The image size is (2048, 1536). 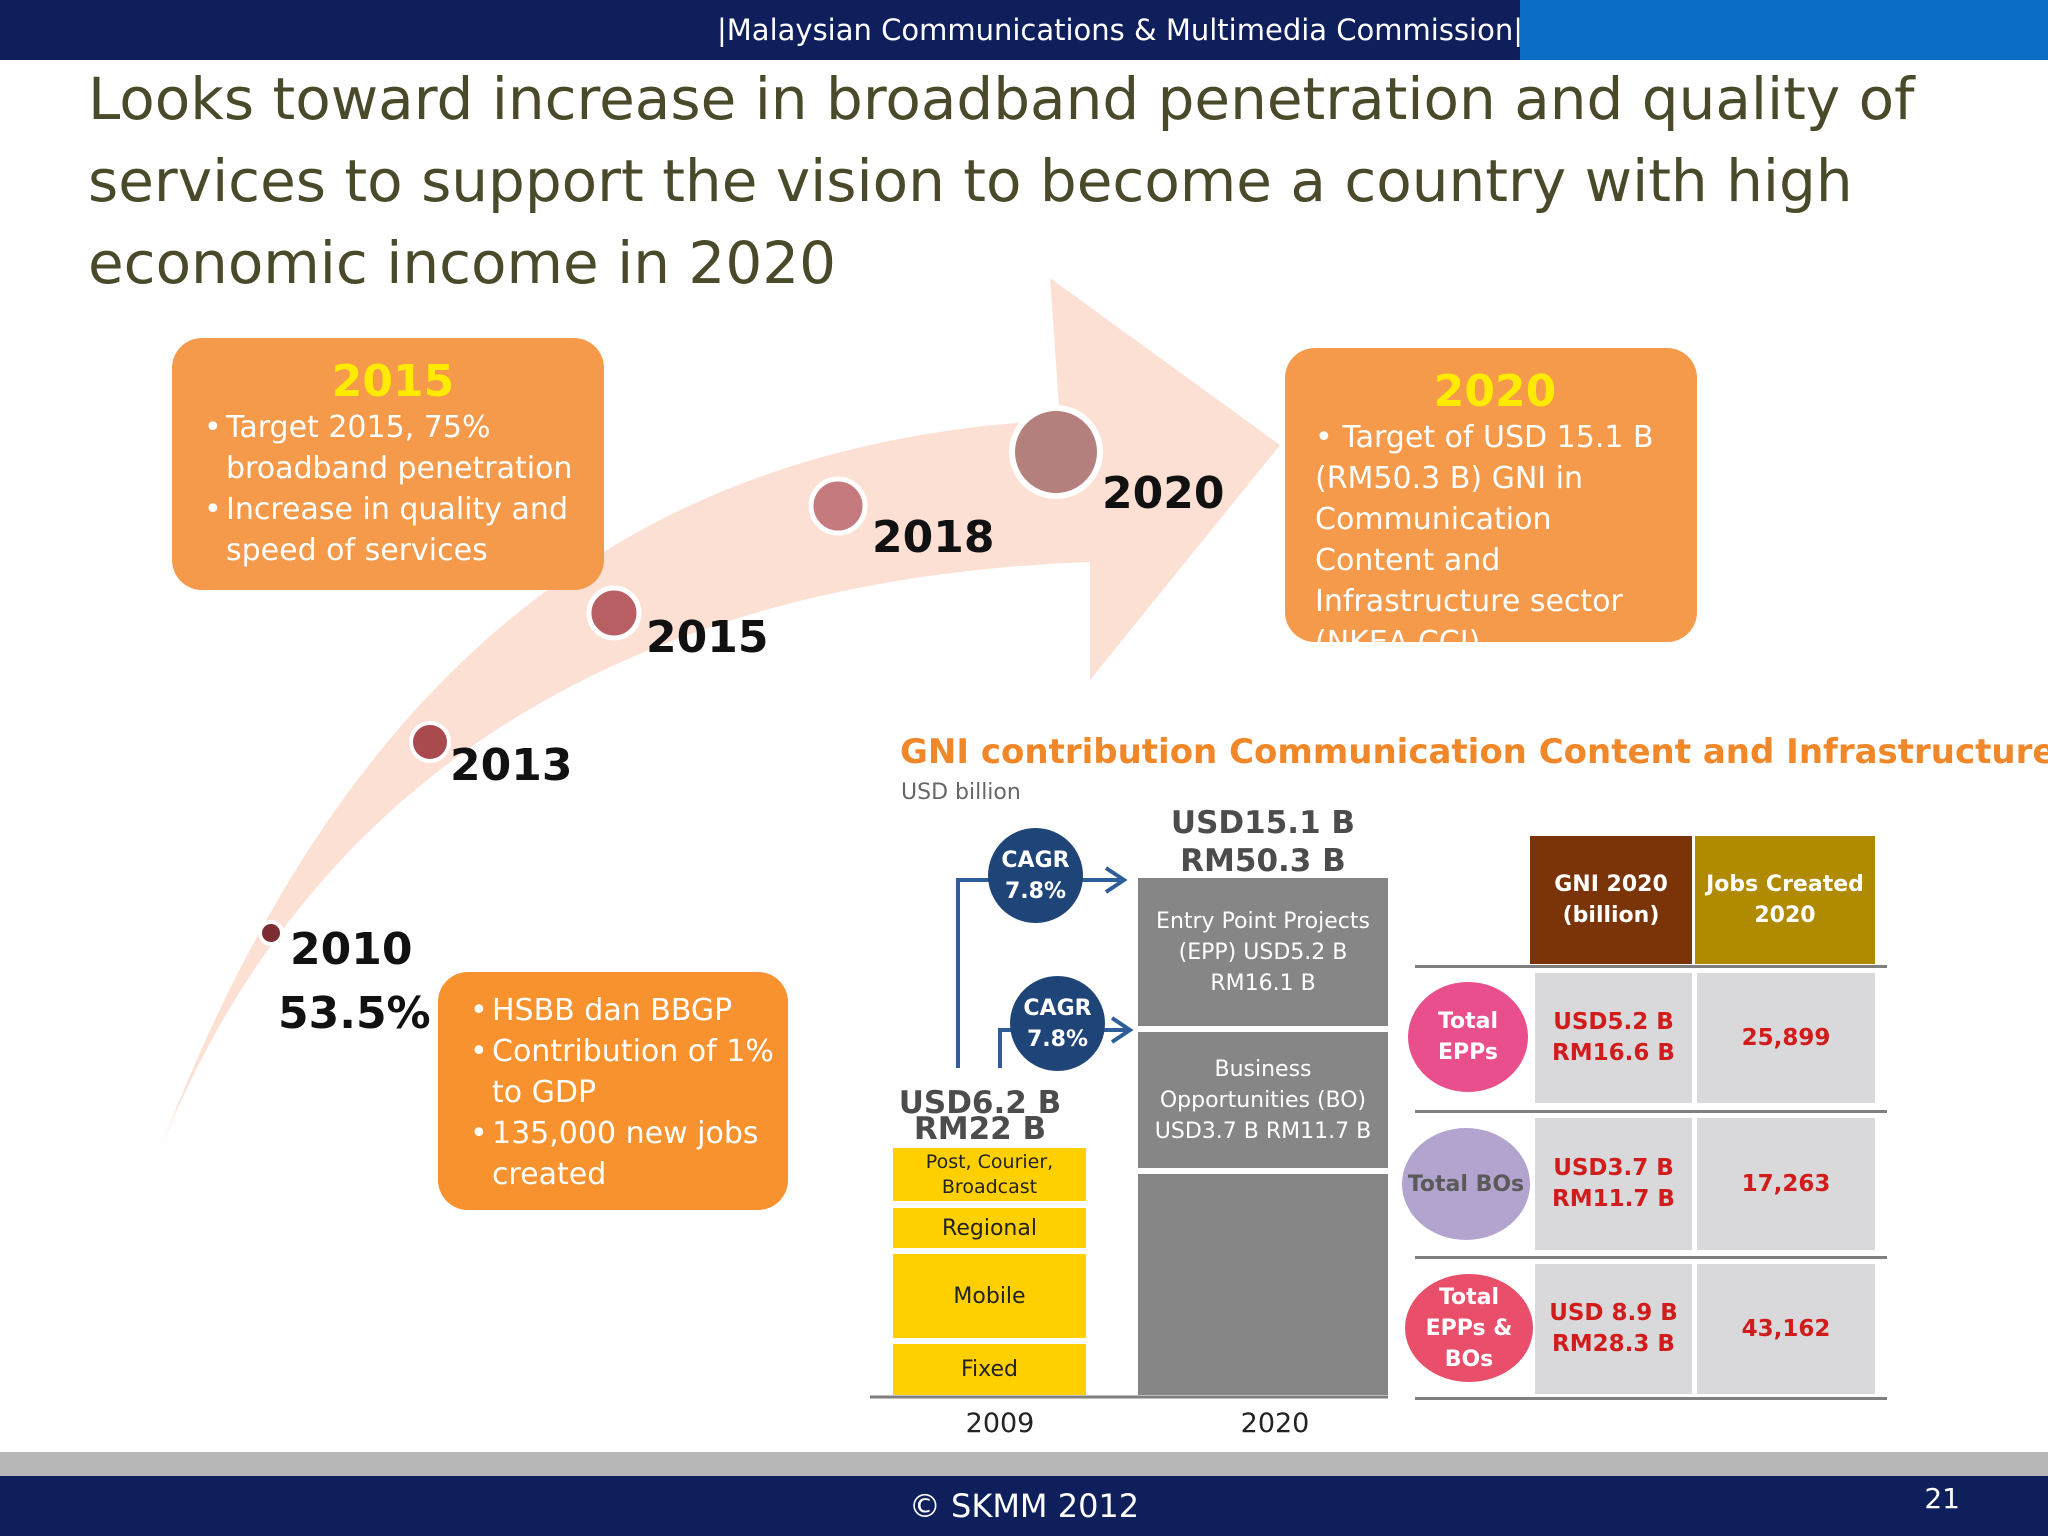 What do you see at coordinates (1024, 1464) in the screenshot?
I see `footer-stripe` at bounding box center [1024, 1464].